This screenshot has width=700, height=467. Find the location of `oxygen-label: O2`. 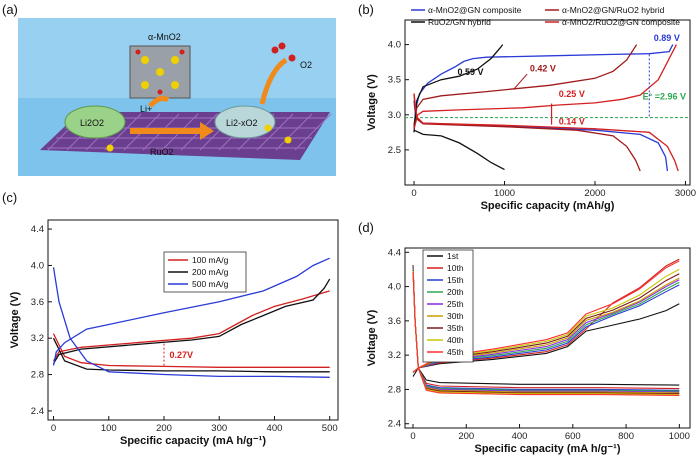

oxygen-label: O2 is located at coordinates (306, 65).